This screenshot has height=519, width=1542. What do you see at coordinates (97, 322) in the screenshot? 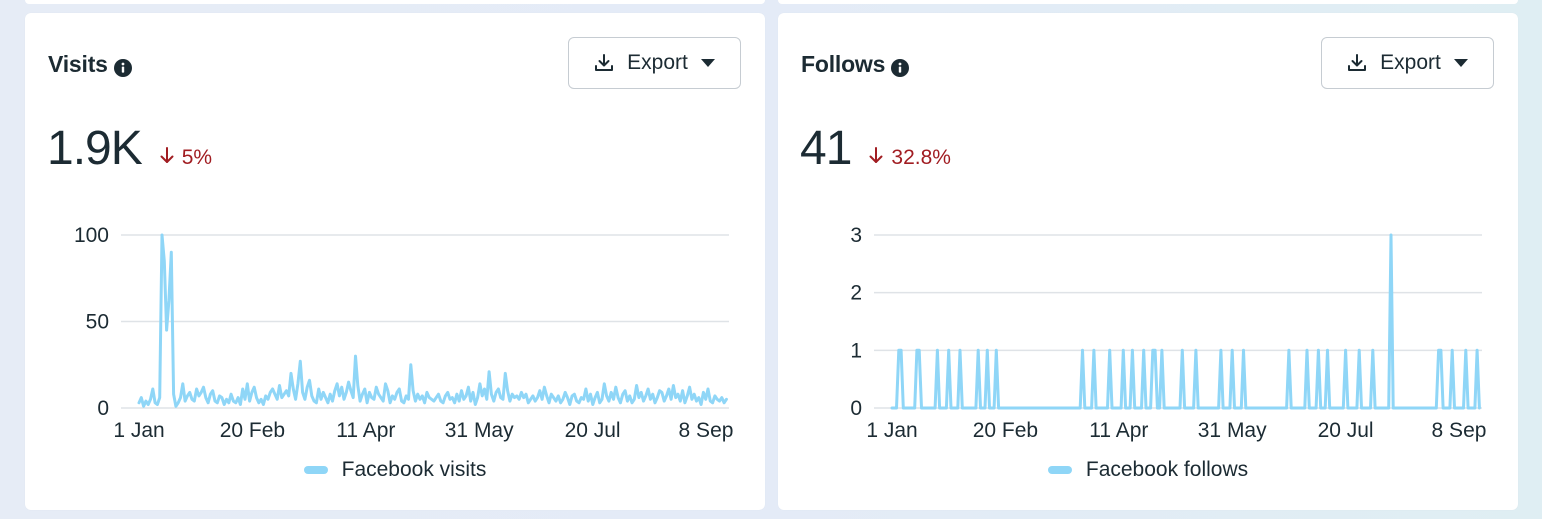
I see `y-tick-label: 50` at bounding box center [97, 322].